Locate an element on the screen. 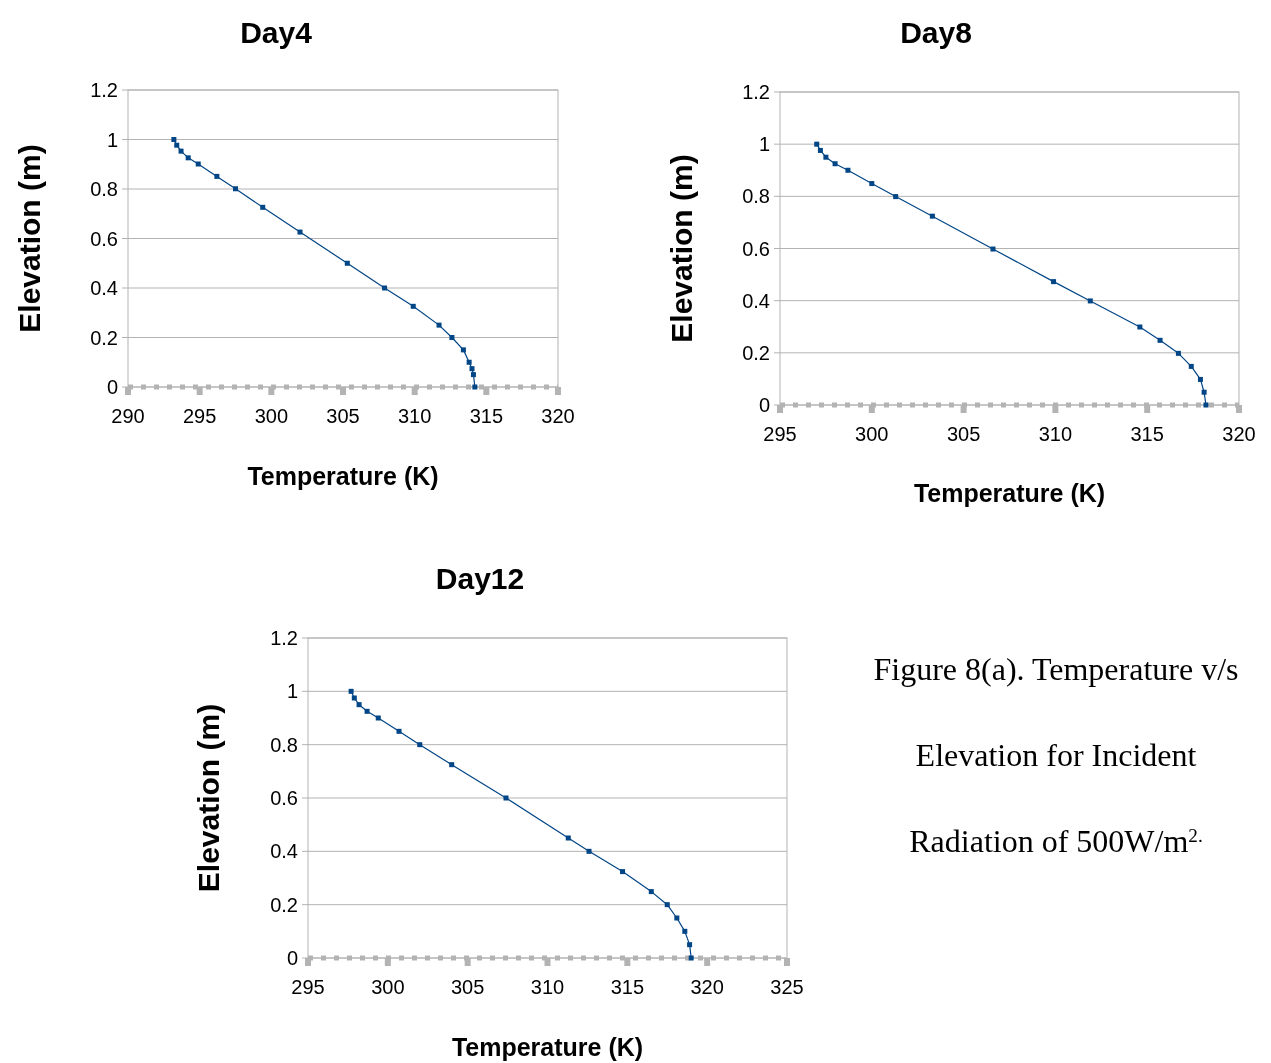 The height and width of the screenshot is (1063, 1271). text: Figure 8(a). Temperature v/s Elevation for Incident Radiation of 500W/m$^{2.}$ is located at coordinates (1056, 755).